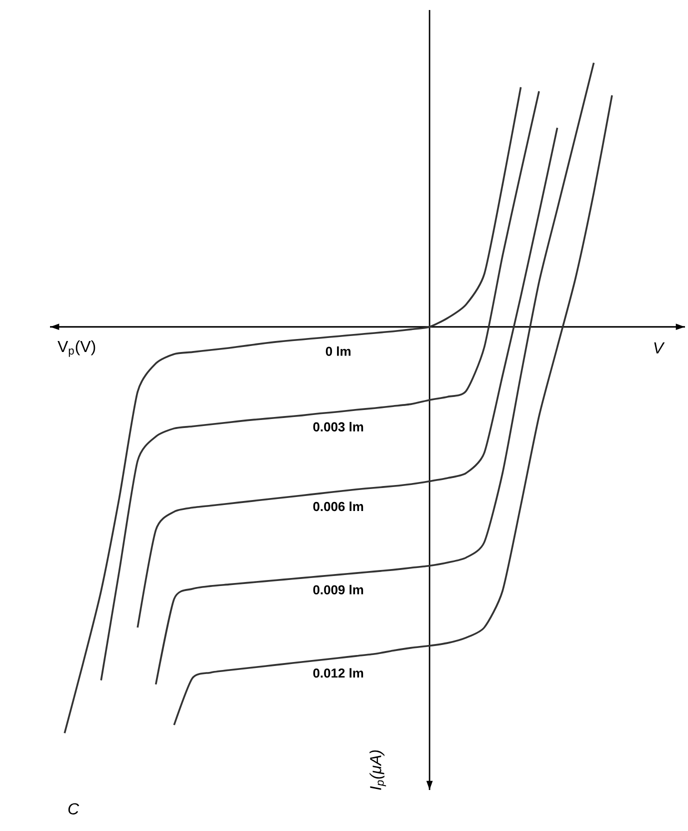 This screenshot has width=688, height=831. Describe the element at coordinates (338, 673) in the screenshot. I see `series-label: 0.012 lm` at that location.